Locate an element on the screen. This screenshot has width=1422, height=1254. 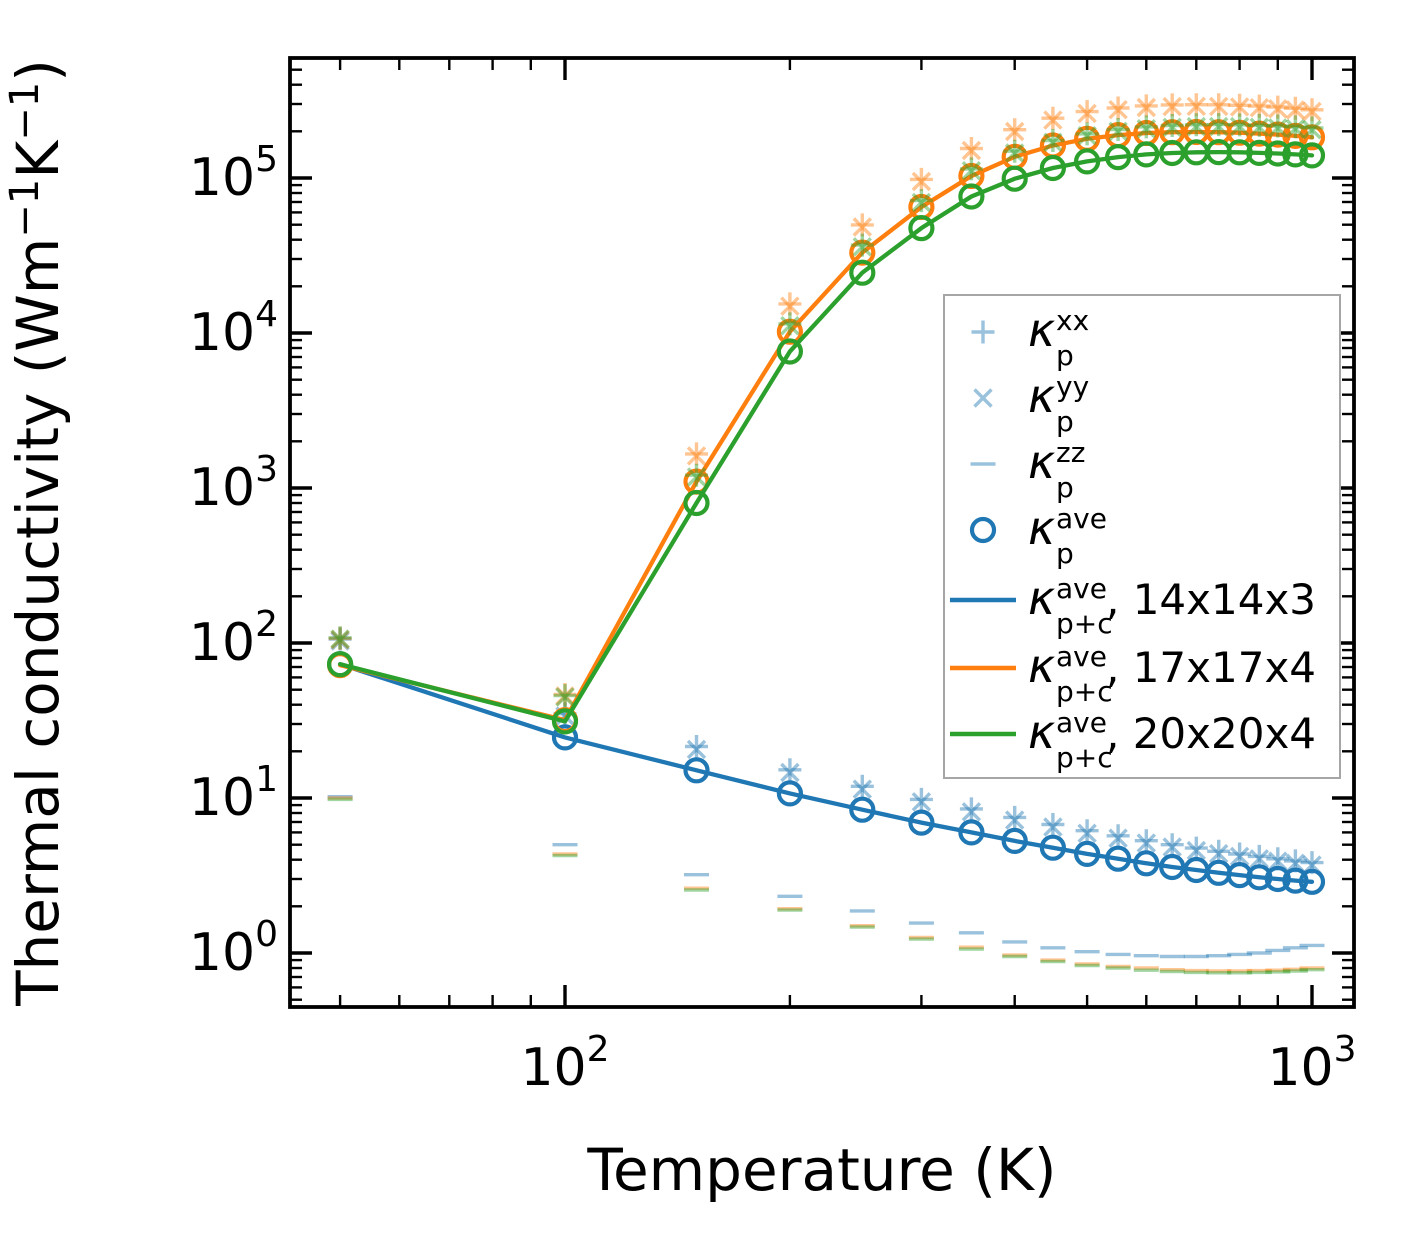
y-tick-labels: 10⁰ 10¹ 10² 10³ 10⁴ 10⁵ is located at coordinates (233, 561).